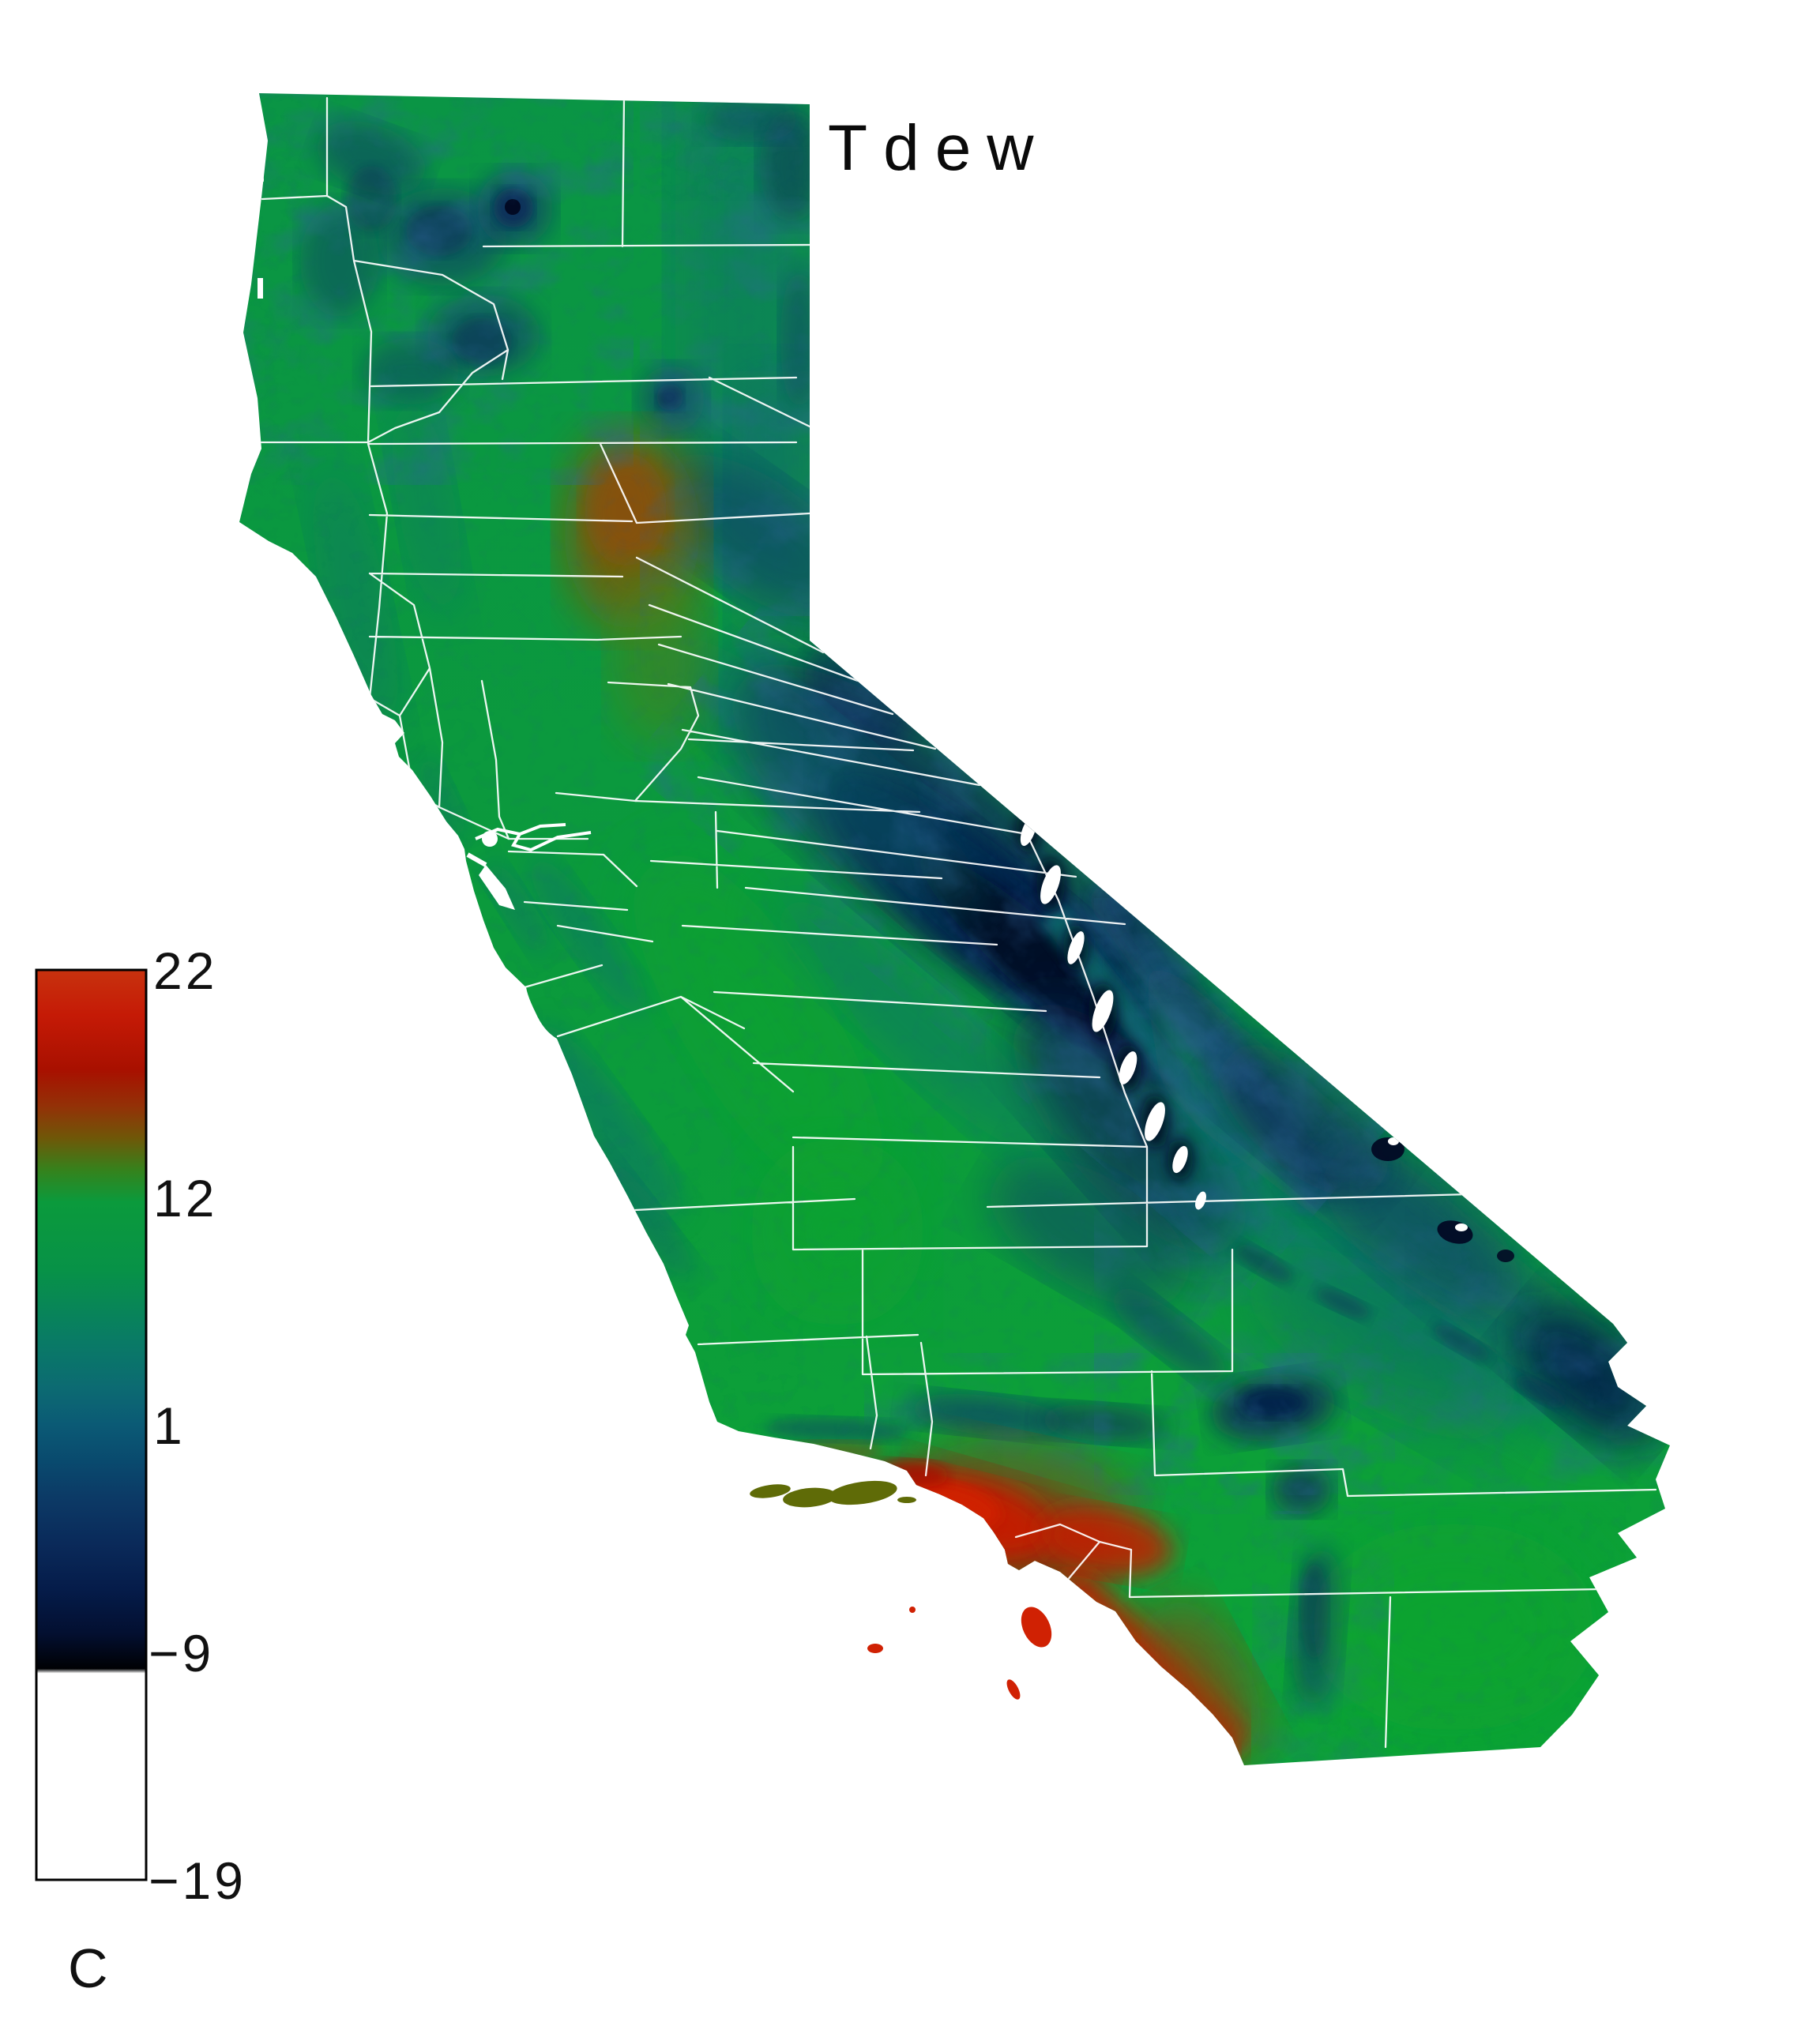  What do you see at coordinates (91, 1424) in the screenshot?
I see `colorbar-gradient-bar` at bounding box center [91, 1424].